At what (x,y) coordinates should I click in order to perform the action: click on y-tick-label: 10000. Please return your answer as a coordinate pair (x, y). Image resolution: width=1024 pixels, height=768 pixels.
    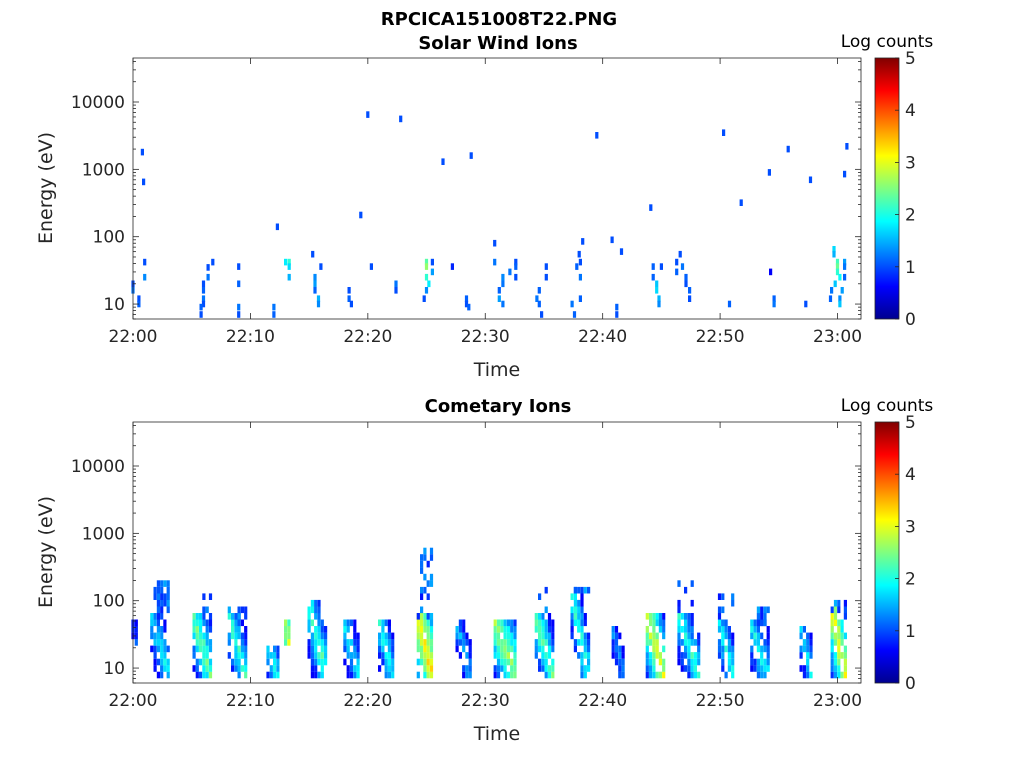
    Looking at the image, I should click on (98, 103).